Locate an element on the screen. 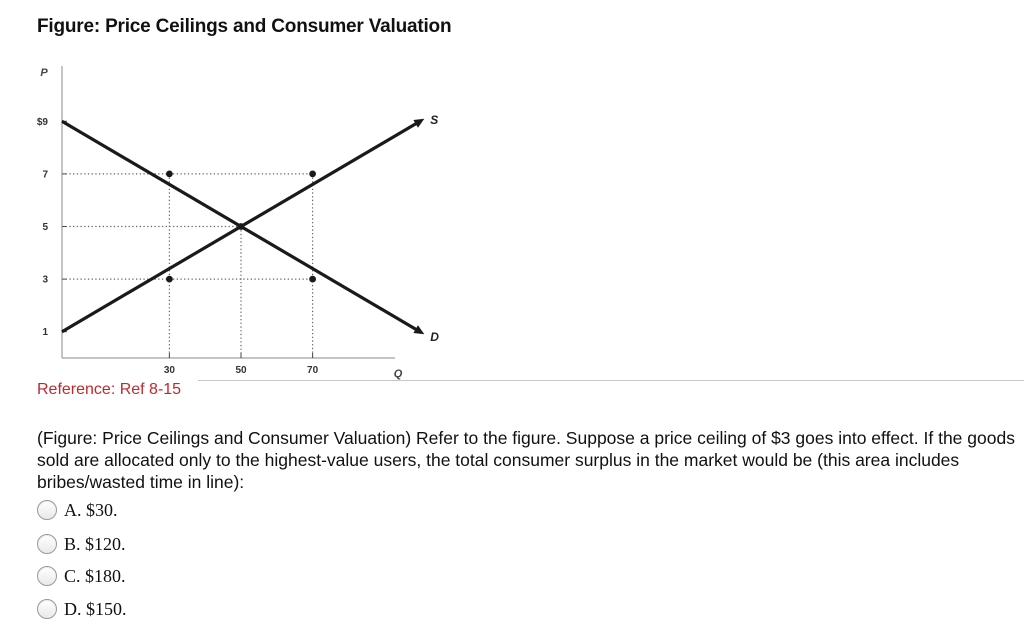  option-d: D. $150. is located at coordinates (82, 609).